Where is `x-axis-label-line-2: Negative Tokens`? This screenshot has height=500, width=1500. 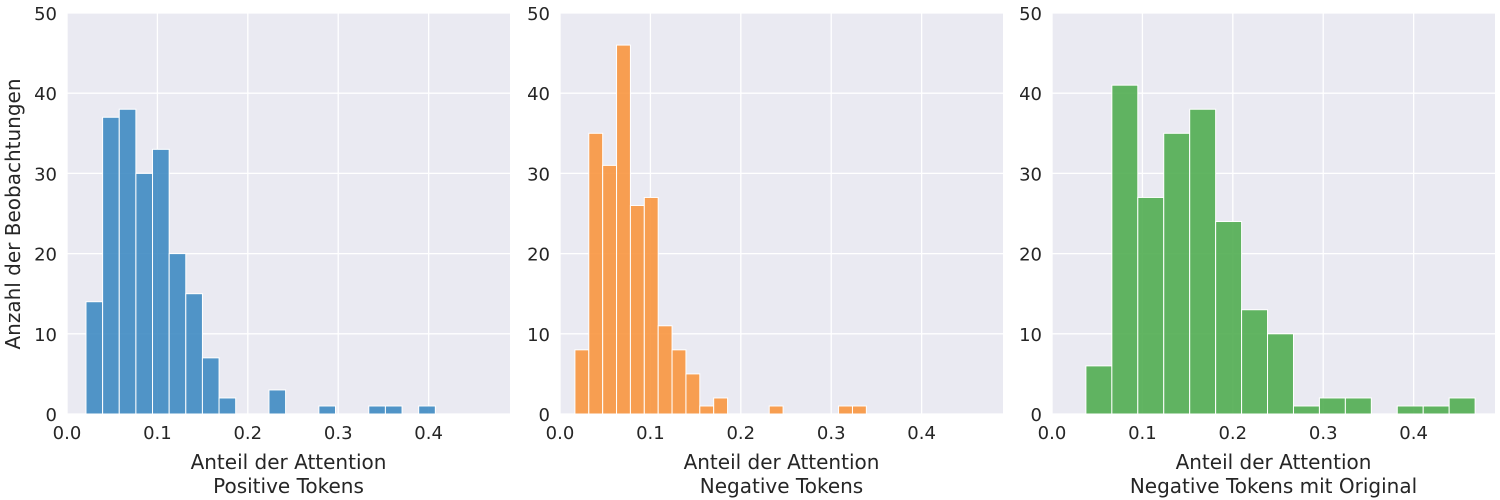 x-axis-label-line-2: Negative Tokens is located at coordinates (781, 486).